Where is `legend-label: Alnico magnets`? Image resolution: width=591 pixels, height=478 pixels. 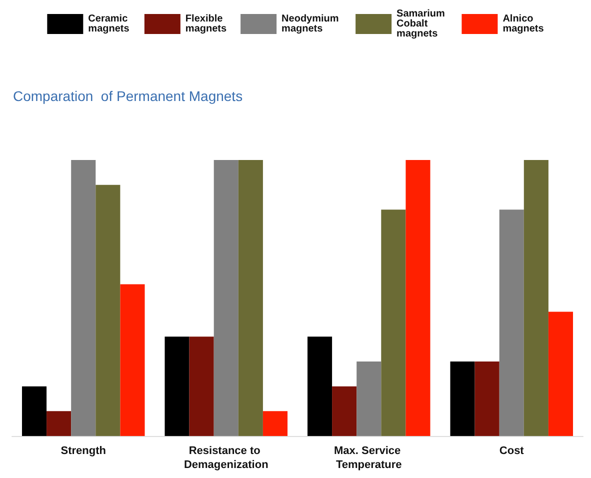
legend-label: Alnico magnets is located at coordinates (523, 24).